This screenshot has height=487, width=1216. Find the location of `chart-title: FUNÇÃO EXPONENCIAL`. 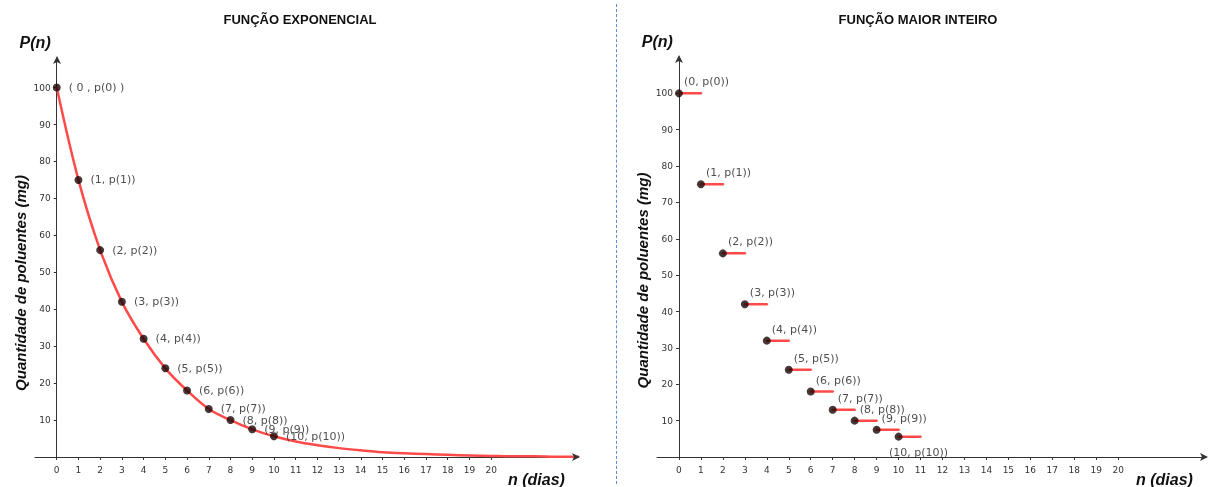

chart-title: FUNÇÃO EXPONENCIAL is located at coordinates (300, 19).